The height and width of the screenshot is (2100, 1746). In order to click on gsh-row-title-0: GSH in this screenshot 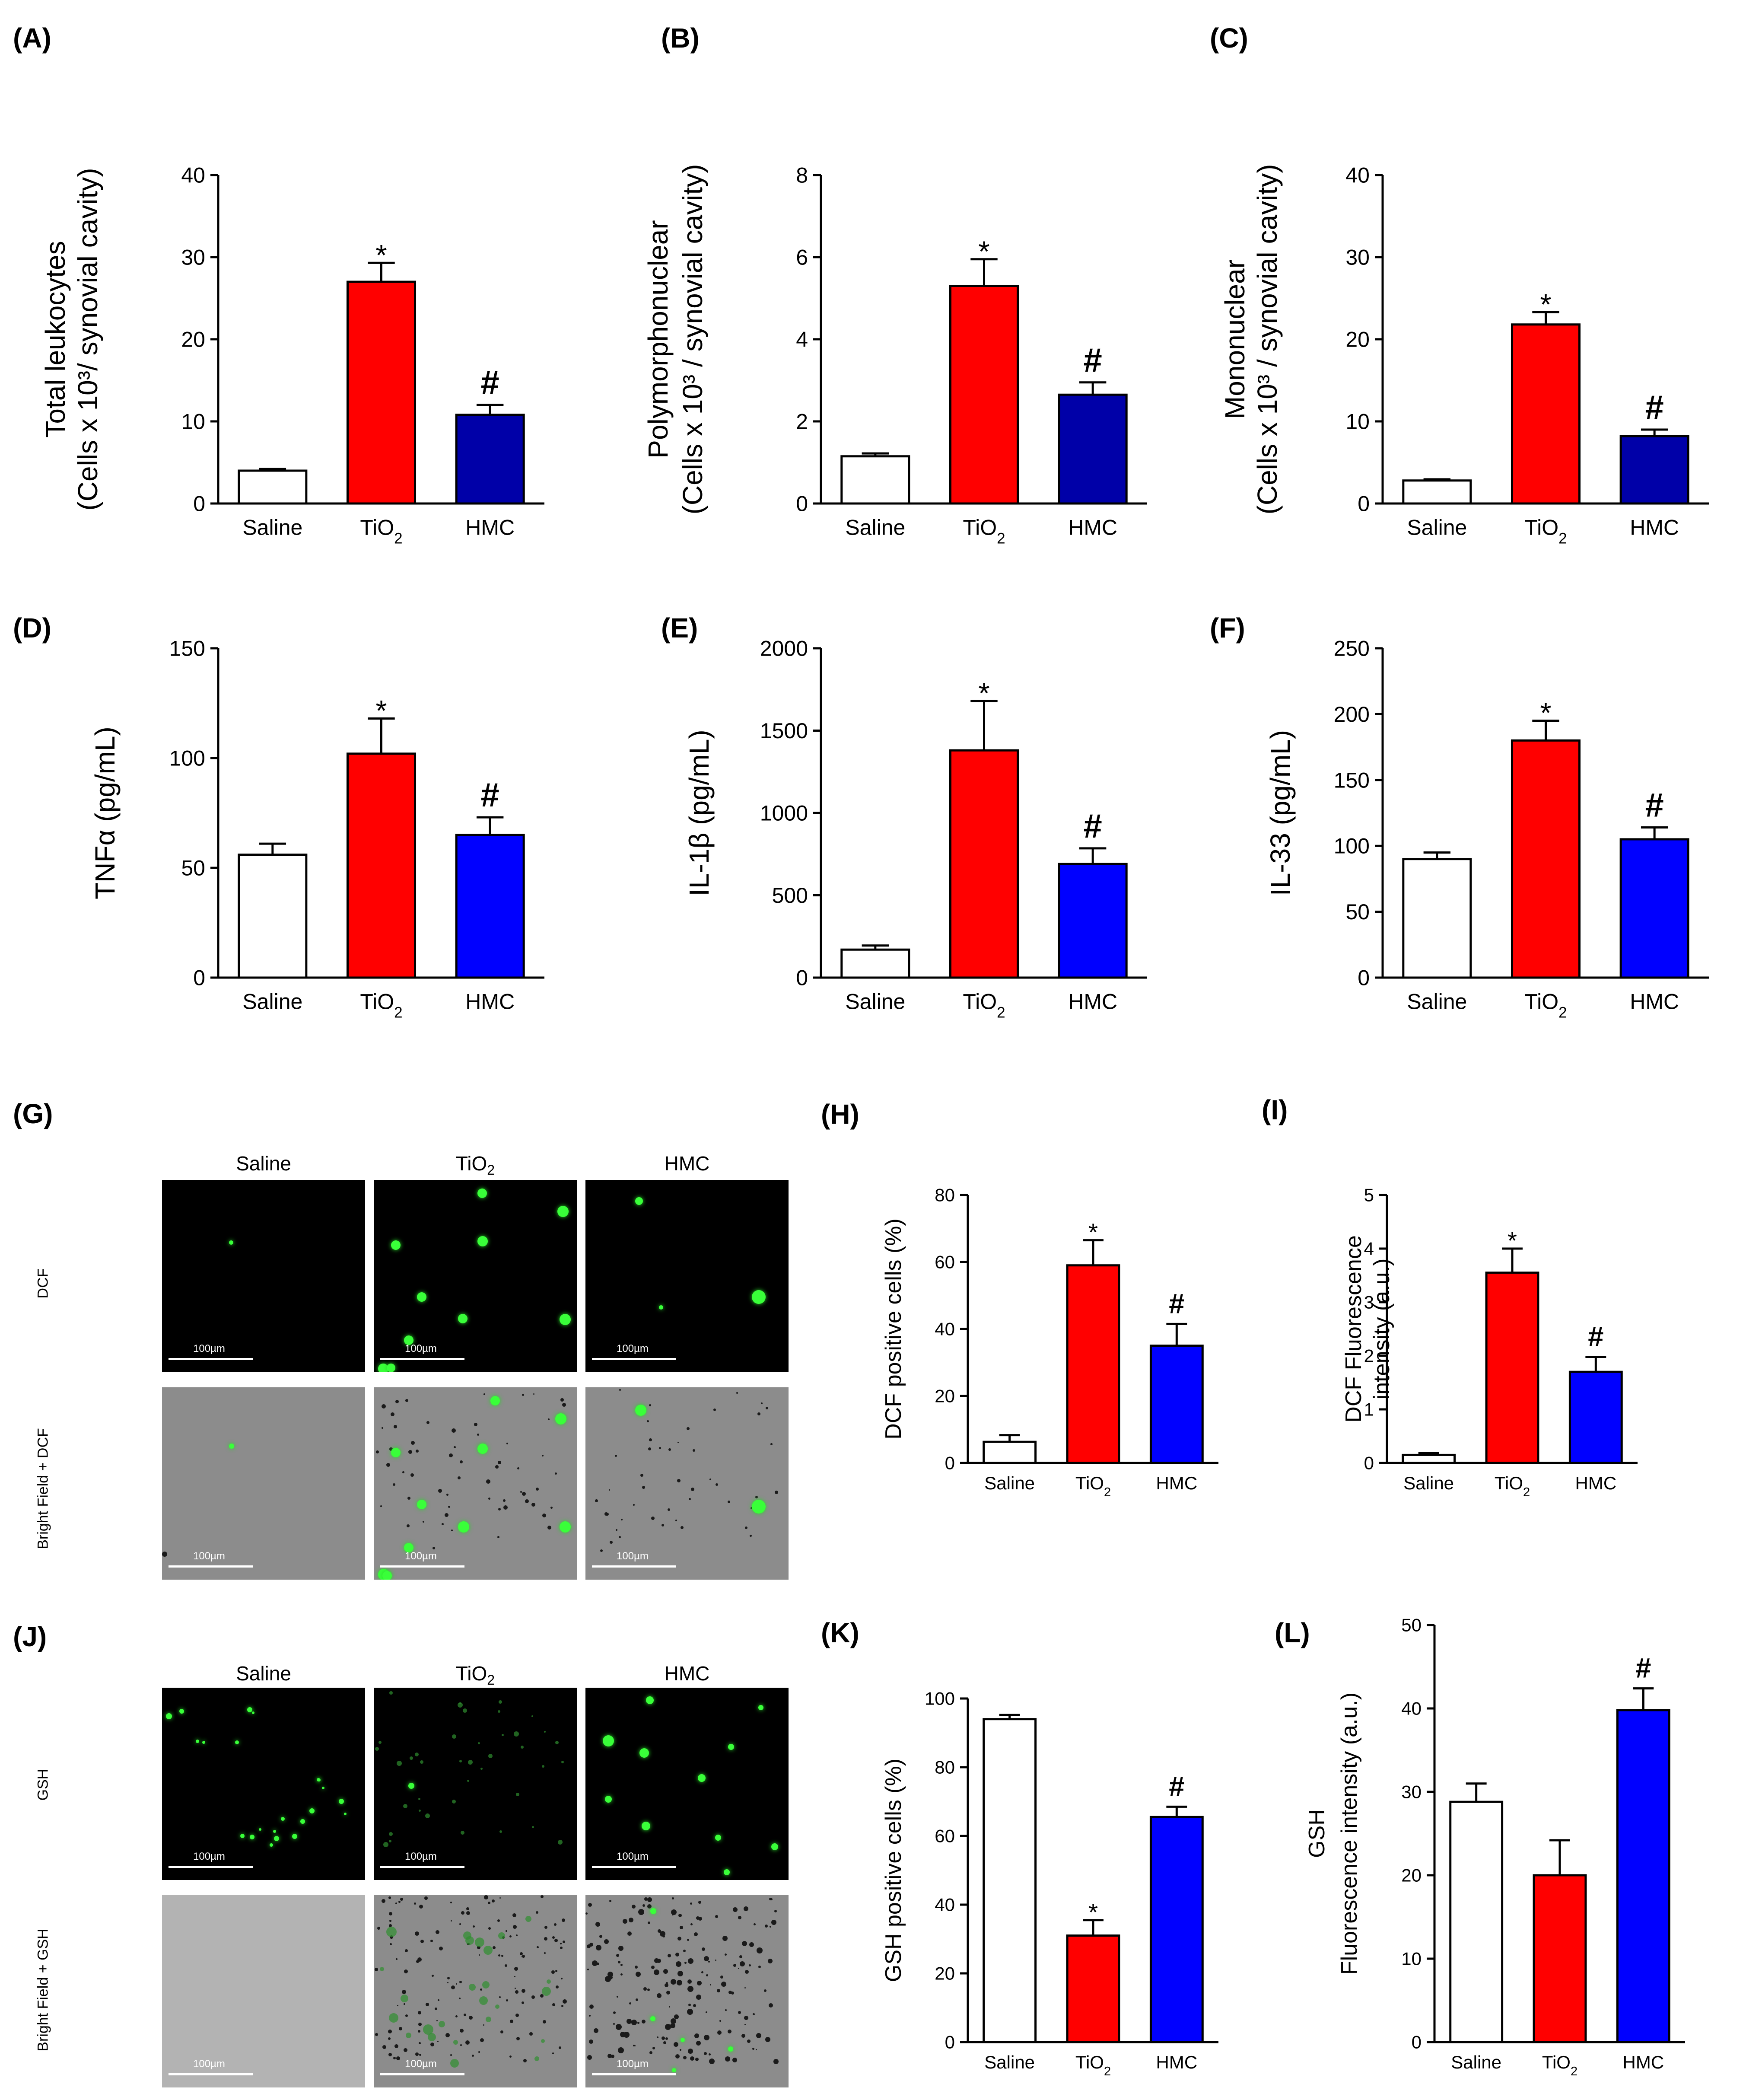, I will do `click(43, 1785)`.